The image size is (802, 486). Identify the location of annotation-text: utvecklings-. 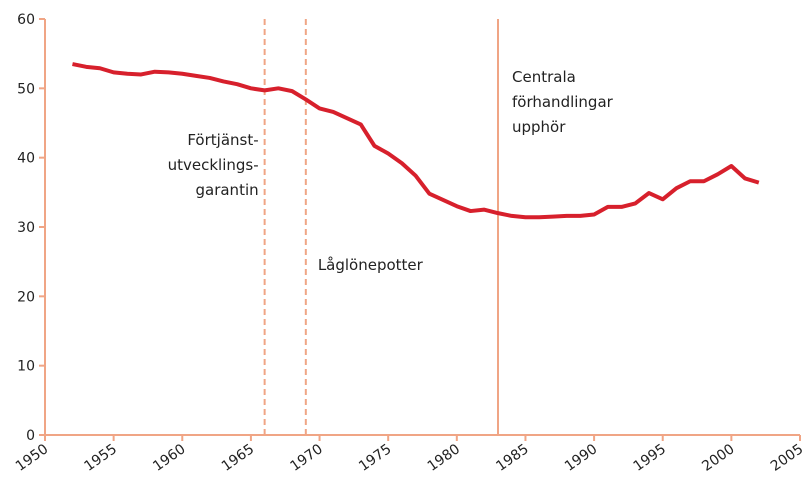
(213, 165).